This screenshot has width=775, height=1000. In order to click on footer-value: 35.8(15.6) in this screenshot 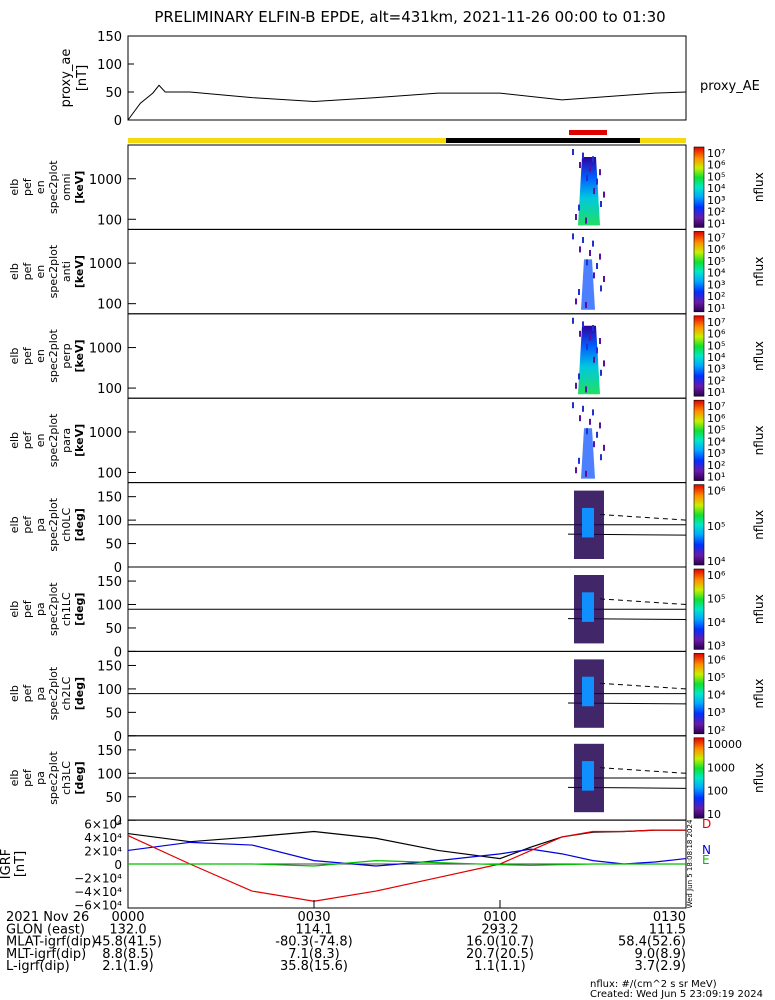, I will do `click(314, 966)`.